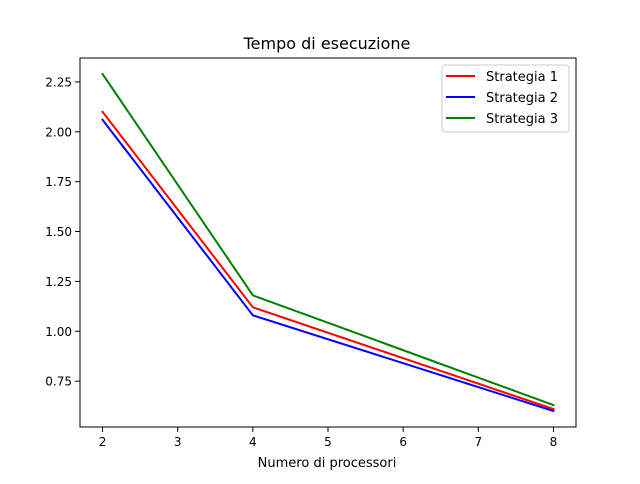 This screenshot has width=640, height=484. What do you see at coordinates (478, 442) in the screenshot?
I see `x-tick-label: 7` at bounding box center [478, 442].